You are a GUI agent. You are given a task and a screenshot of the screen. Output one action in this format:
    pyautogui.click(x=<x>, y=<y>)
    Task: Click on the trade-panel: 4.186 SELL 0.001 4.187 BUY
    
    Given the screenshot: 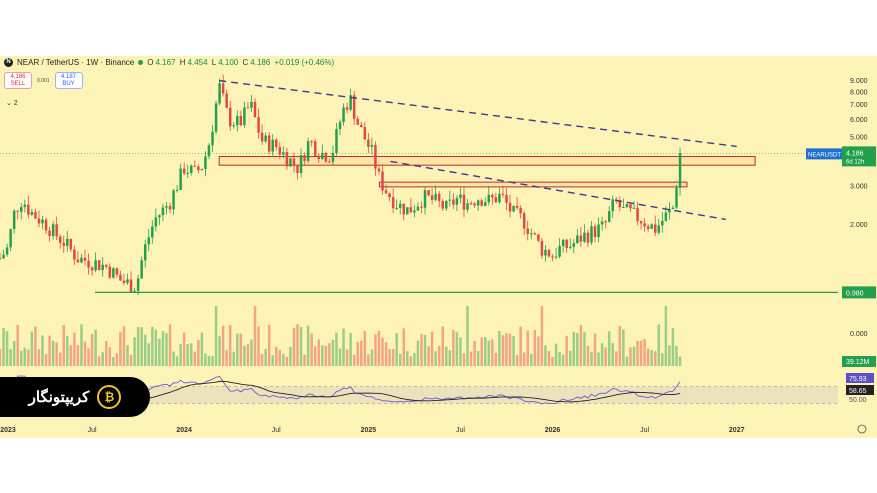 What is the action you would take?
    pyautogui.click(x=43, y=80)
    